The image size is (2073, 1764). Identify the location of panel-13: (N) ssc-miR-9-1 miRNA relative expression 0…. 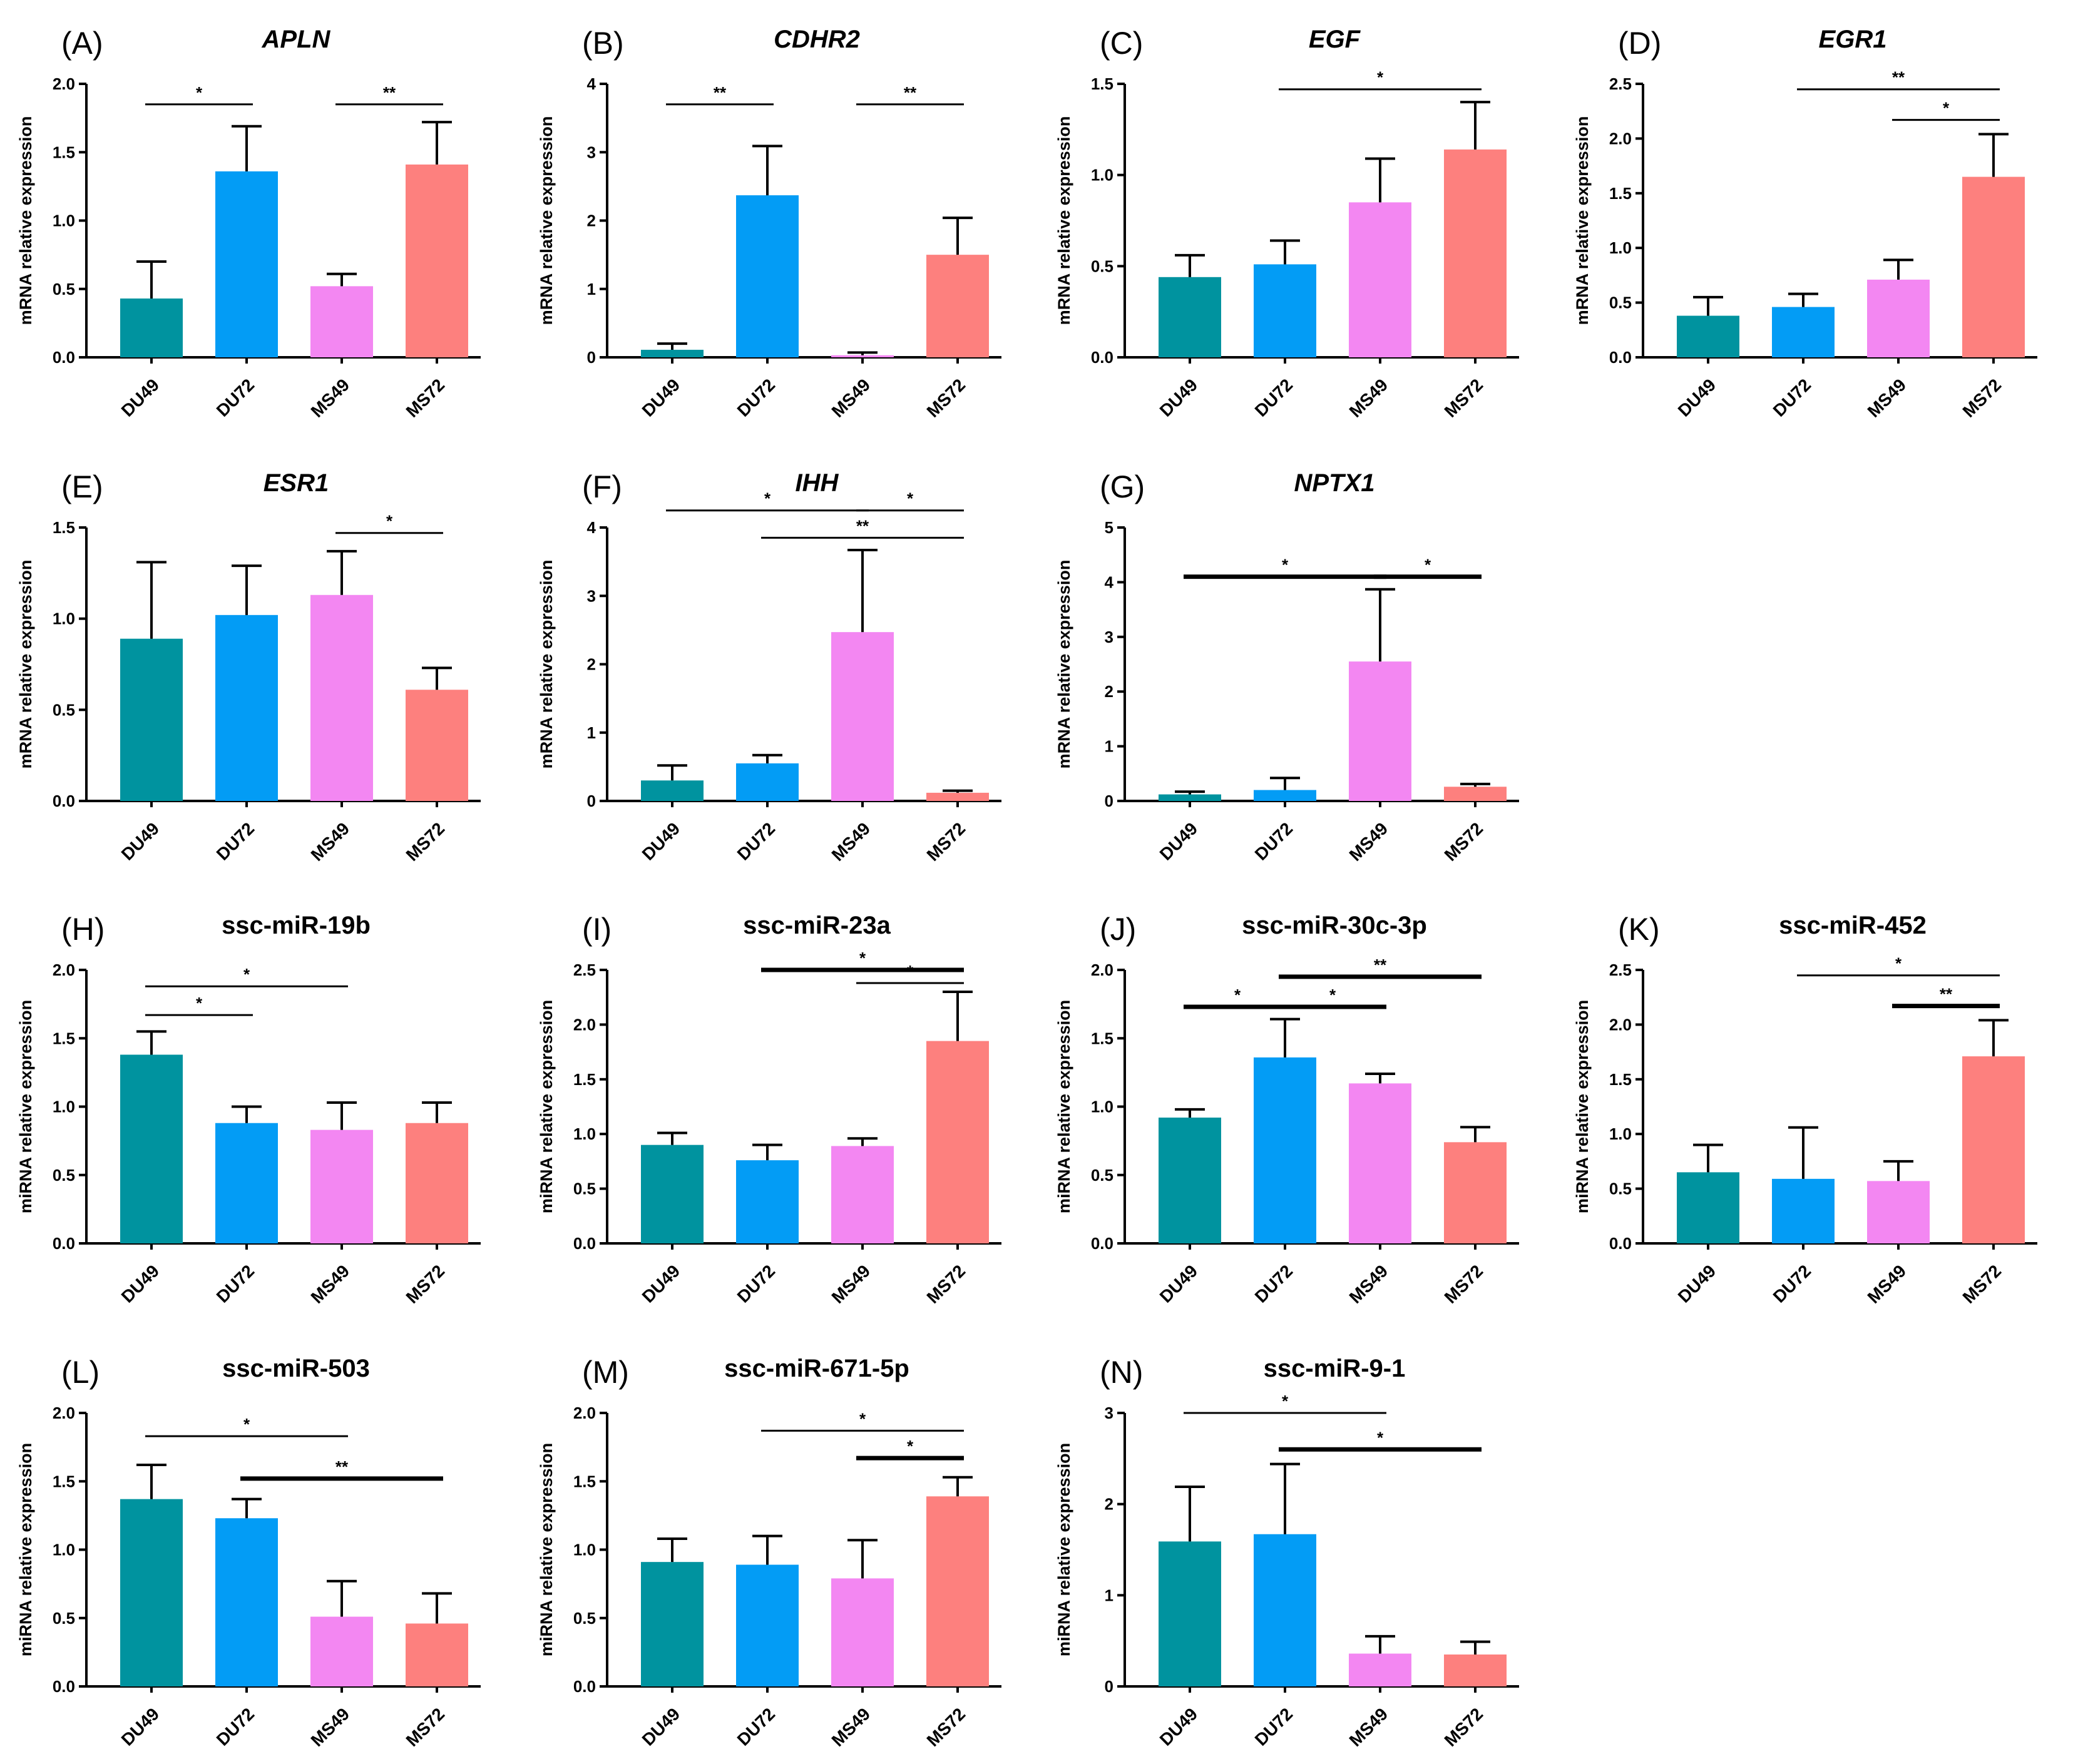
(1287, 1552).